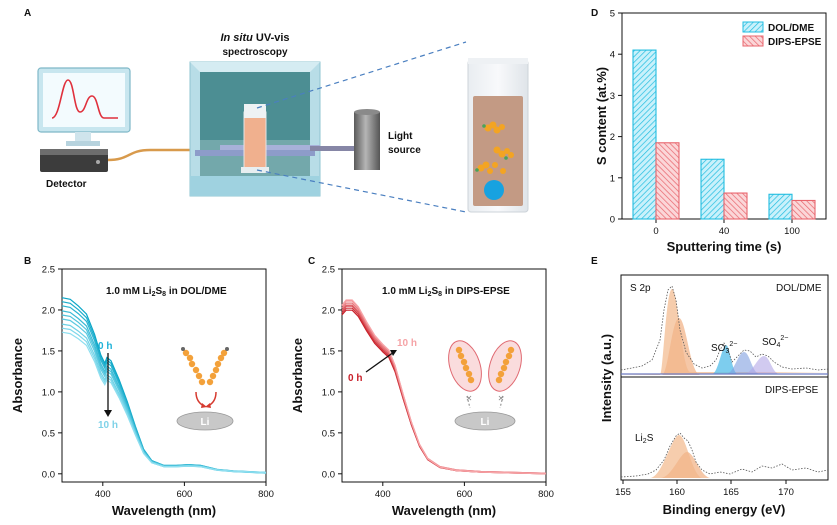  Describe the element at coordinates (380, 362) in the screenshot. I see `time-arrow-c` at that location.